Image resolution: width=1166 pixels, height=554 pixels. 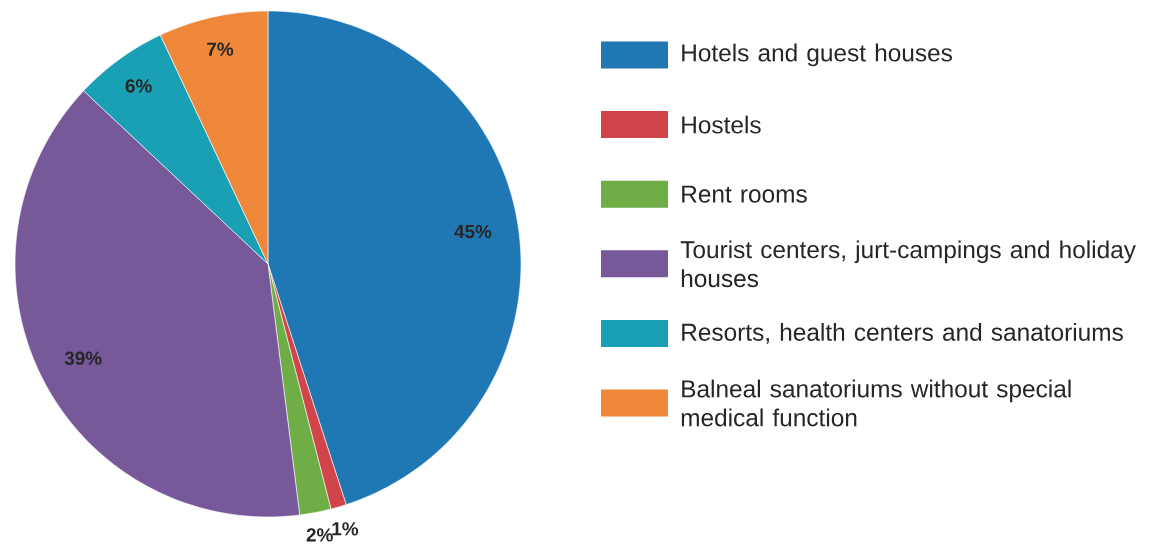 I want to click on data-label: 7%, so click(x=220, y=49).